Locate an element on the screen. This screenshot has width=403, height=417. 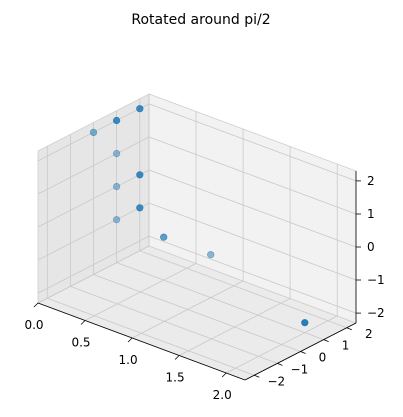
x-tick-label: 0.5 is located at coordinates (80, 343).